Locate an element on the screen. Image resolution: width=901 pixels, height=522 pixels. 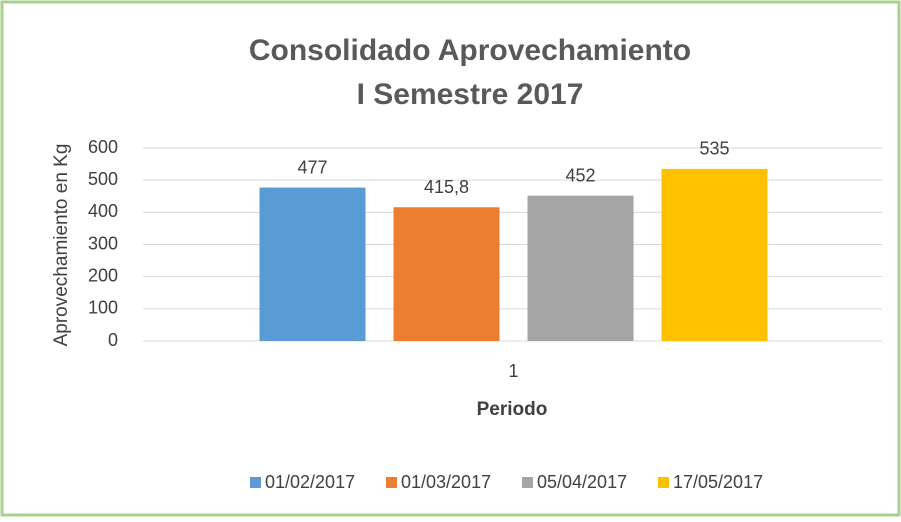
y-tick-label: 200 is located at coordinates (103, 275).